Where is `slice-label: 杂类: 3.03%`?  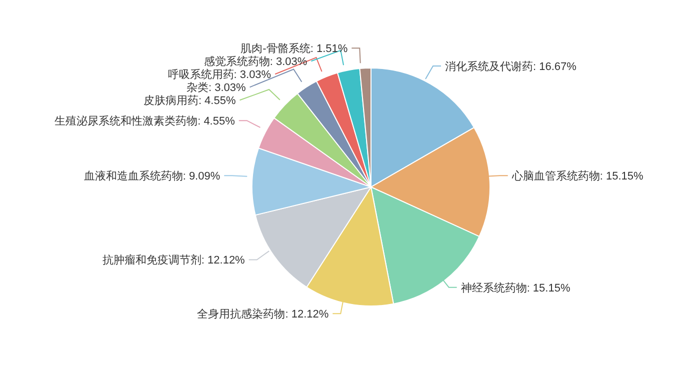
slice-label: 杂类: 3.03% is located at coordinates (216, 87).